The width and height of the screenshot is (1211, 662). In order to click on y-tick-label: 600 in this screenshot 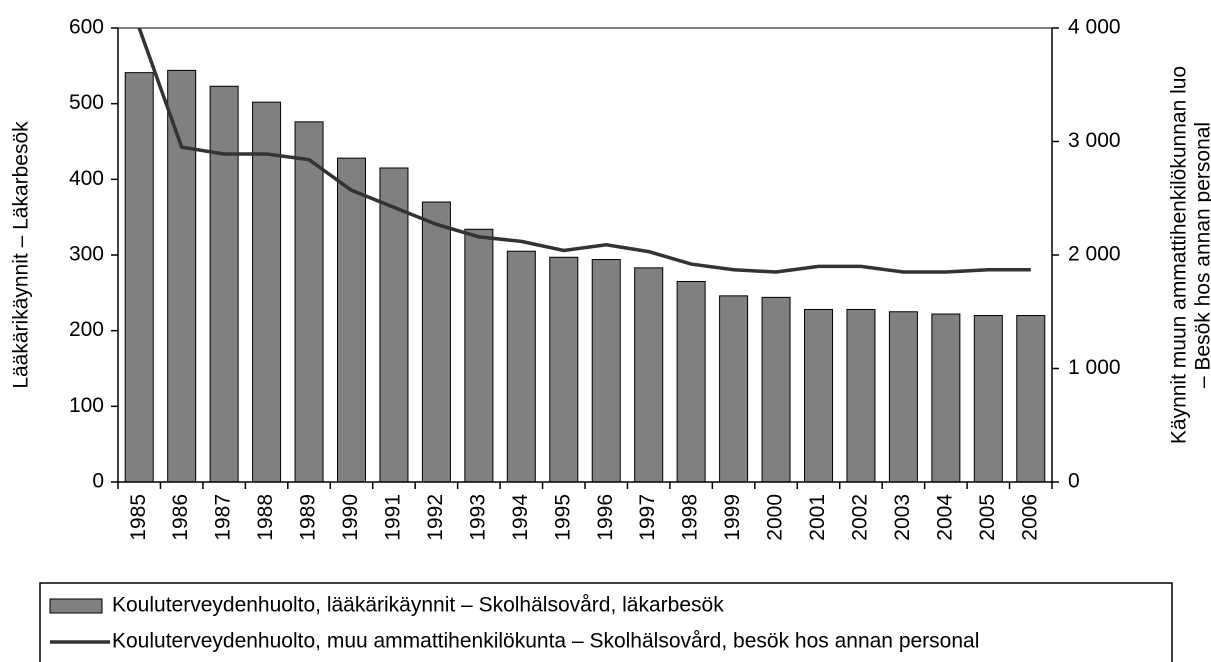, I will do `click(86, 27)`.